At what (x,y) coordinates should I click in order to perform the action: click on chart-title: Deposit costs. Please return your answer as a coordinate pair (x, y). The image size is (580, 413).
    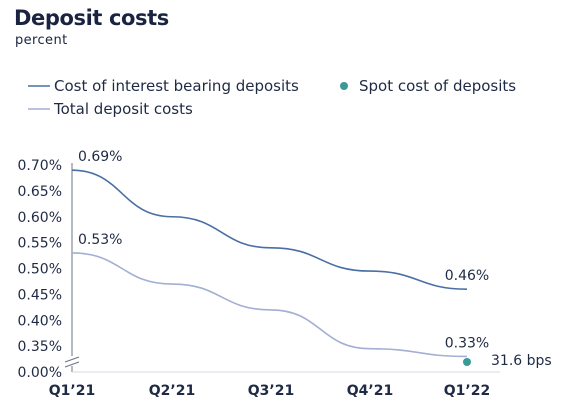
    Looking at the image, I should click on (91, 18).